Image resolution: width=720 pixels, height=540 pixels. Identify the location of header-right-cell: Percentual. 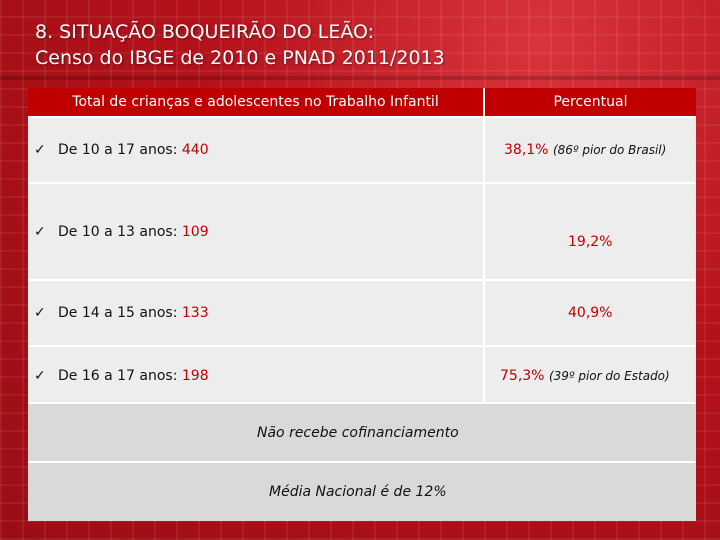
(590, 102).